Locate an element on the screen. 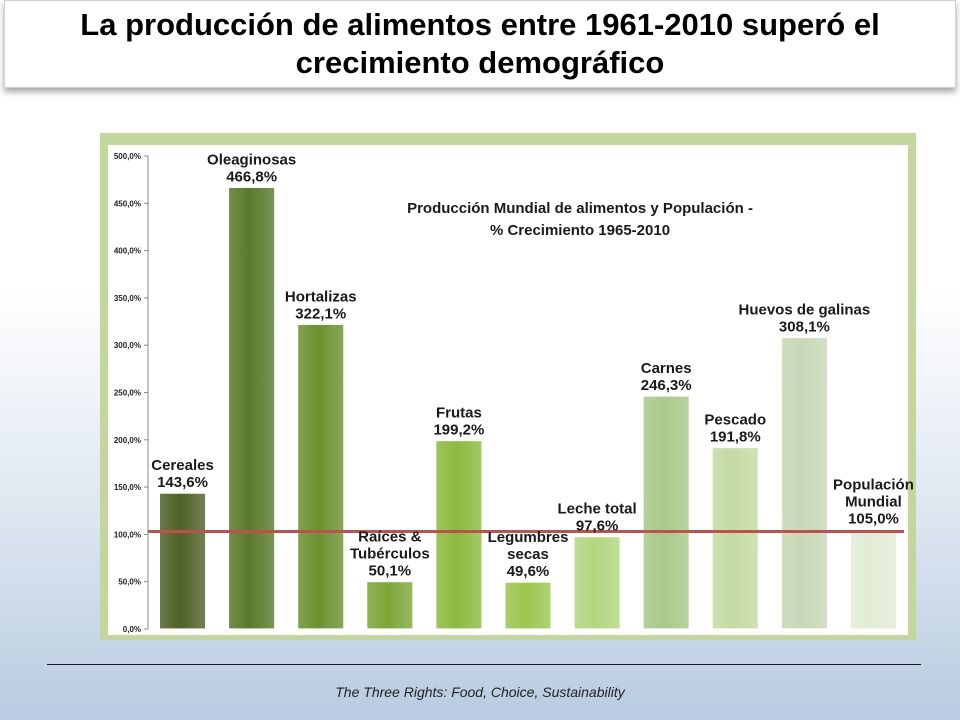 The height and width of the screenshot is (720, 960). y-tick-label: 300,0% is located at coordinates (127, 345).